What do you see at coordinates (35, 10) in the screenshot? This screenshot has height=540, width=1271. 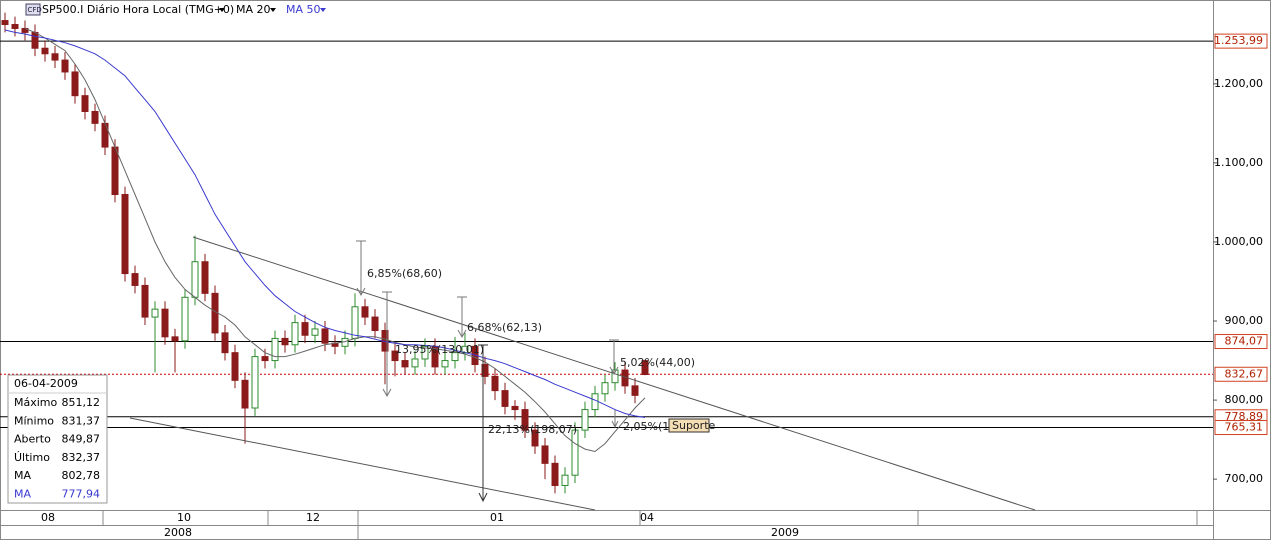 I see `badge-text: CFD` at bounding box center [35, 10].